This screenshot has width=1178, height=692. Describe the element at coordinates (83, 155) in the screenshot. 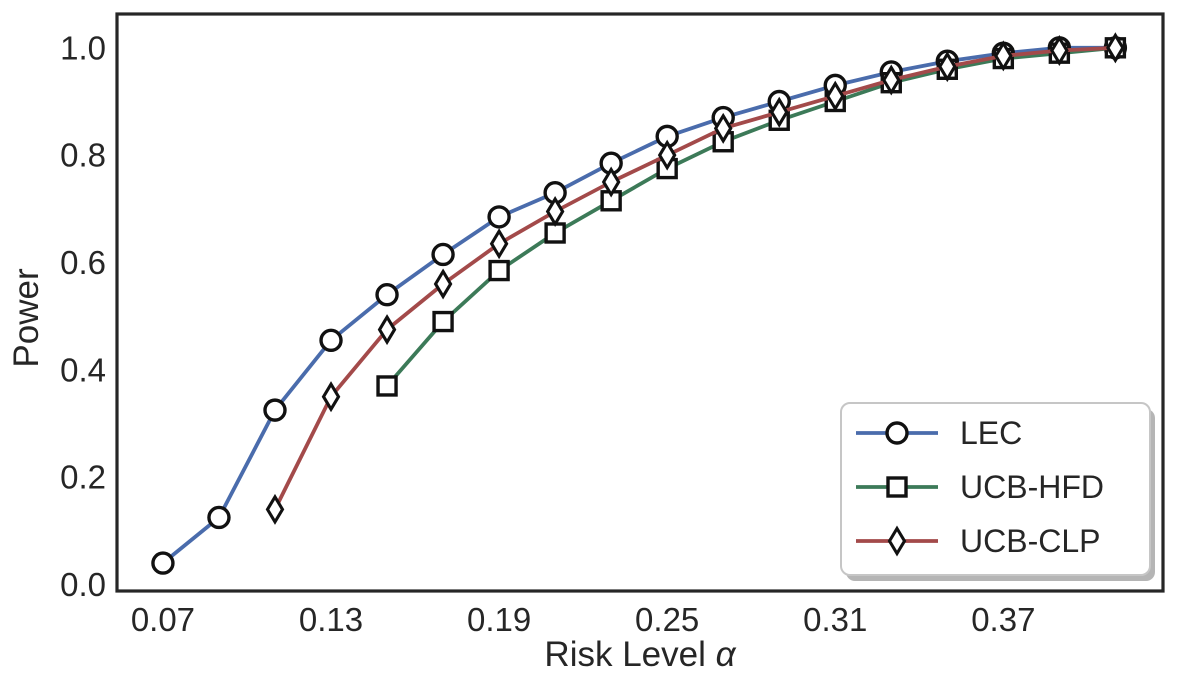

I see `y-tick-label: 0.8` at that location.